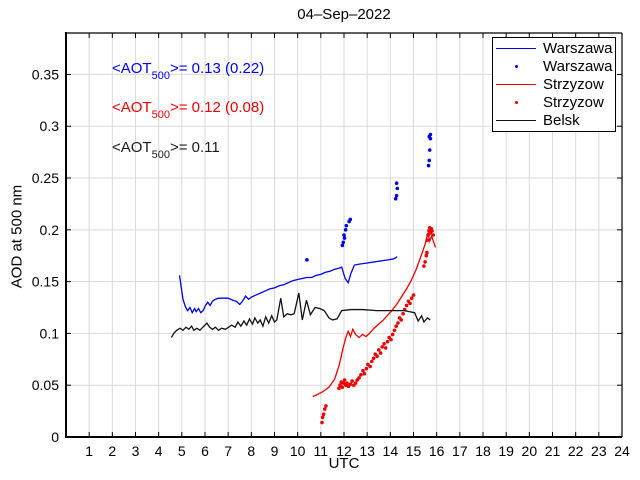 The width and height of the screenshot is (640, 480). Describe the element at coordinates (561, 120) in the screenshot. I see `legend-label: Belsk` at that location.